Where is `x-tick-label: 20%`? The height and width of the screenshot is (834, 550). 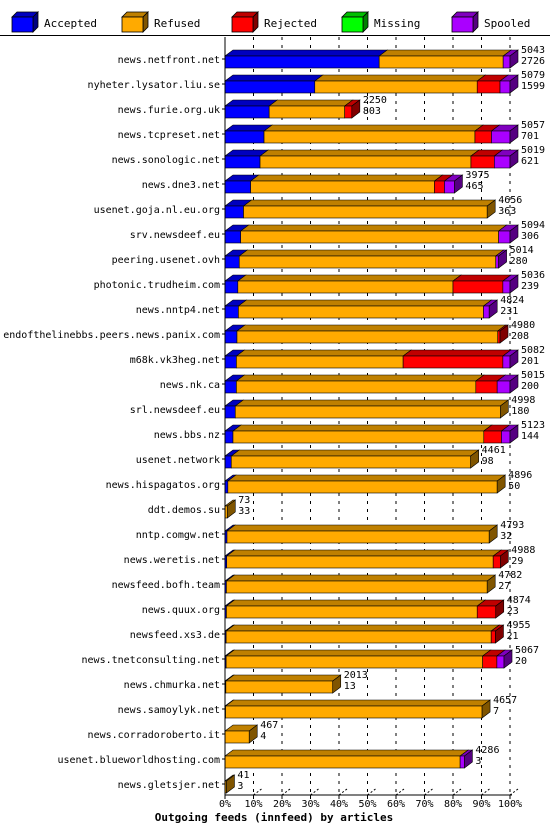 x-tick-label: 20% is located at coordinates (282, 804).